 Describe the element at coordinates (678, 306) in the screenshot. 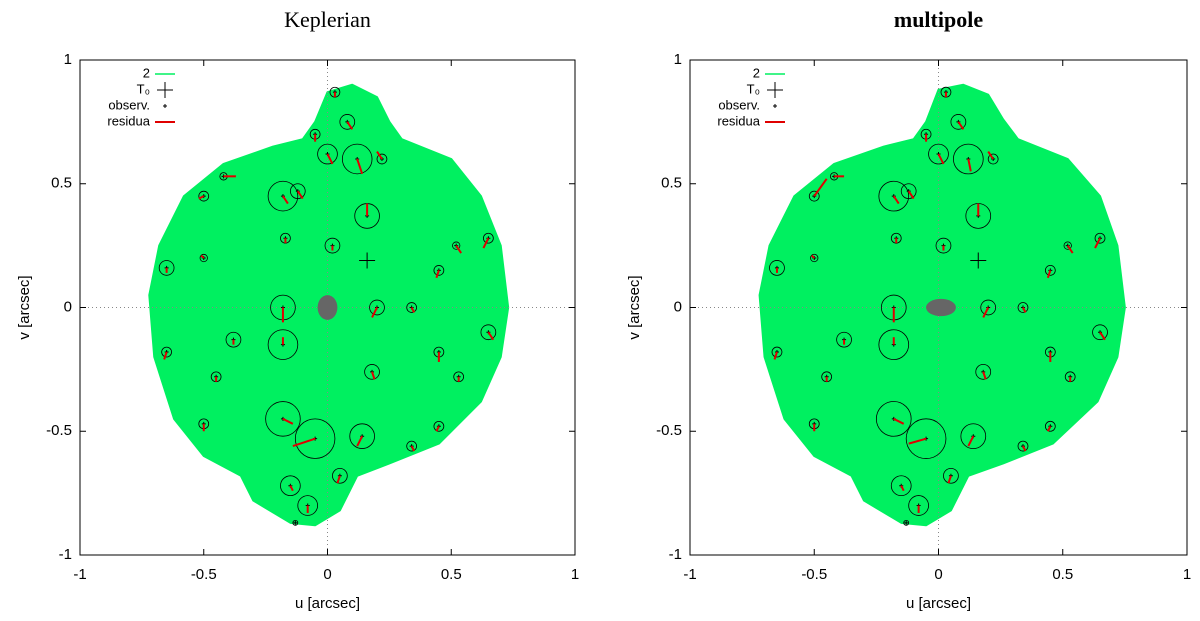

I see `y-tick-label: 0` at that location.